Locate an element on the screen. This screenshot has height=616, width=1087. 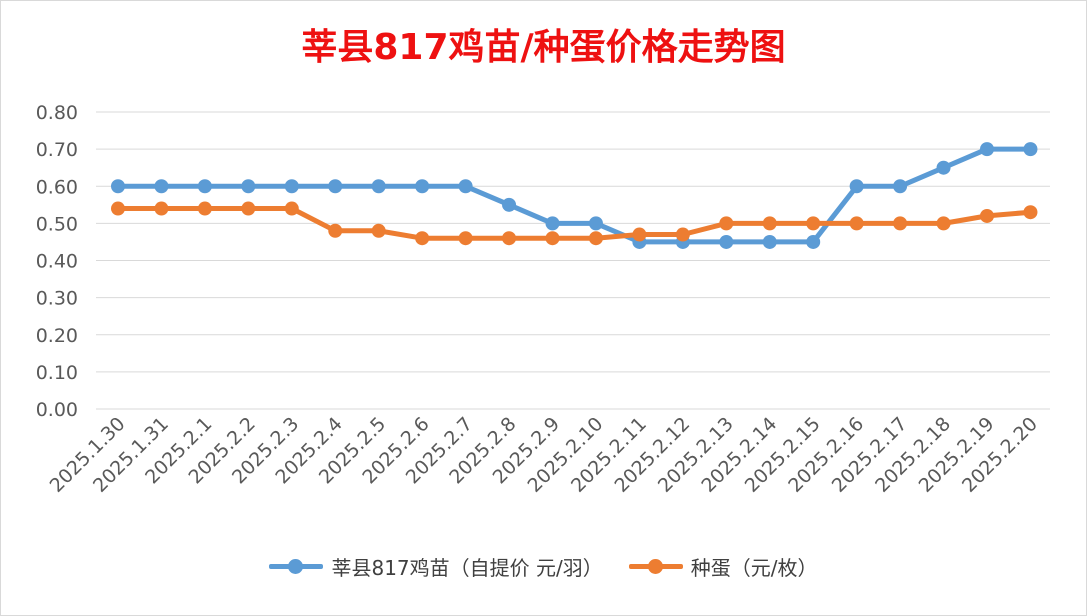
legend-egg-marker-icon is located at coordinates (655, 566).